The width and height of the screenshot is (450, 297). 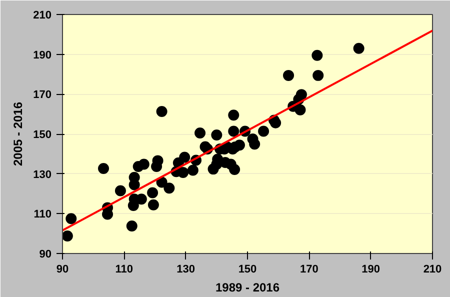 I want to click on y-tick-label: 110, so click(x=43, y=214).